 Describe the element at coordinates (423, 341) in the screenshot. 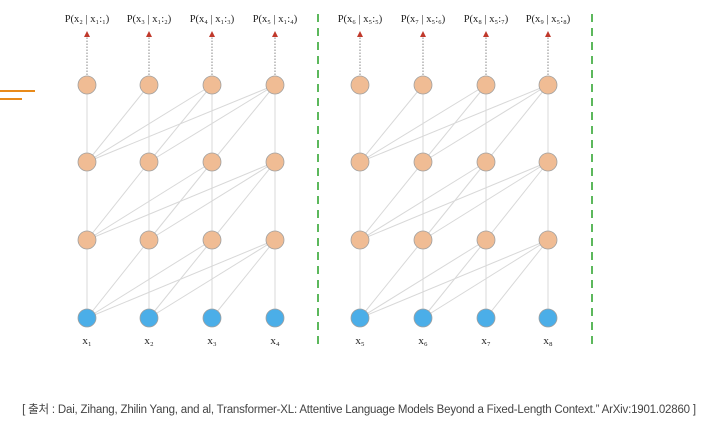

I see `token-label: x₆` at that location.